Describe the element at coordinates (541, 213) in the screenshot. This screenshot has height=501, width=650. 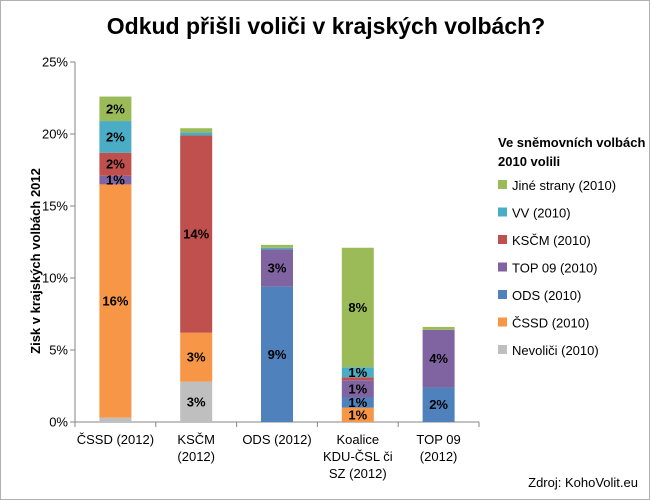
I see `legend-label: VV (2010)` at that location.